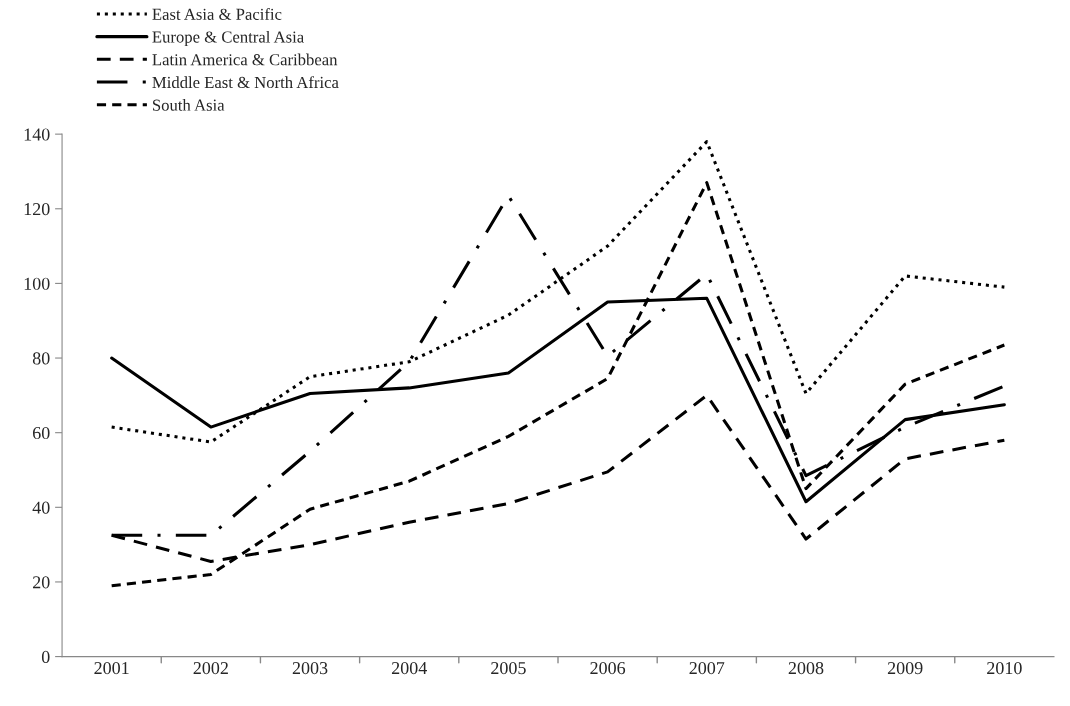  I want to click on legend-label: Europe & Central Asia, so click(228, 38).